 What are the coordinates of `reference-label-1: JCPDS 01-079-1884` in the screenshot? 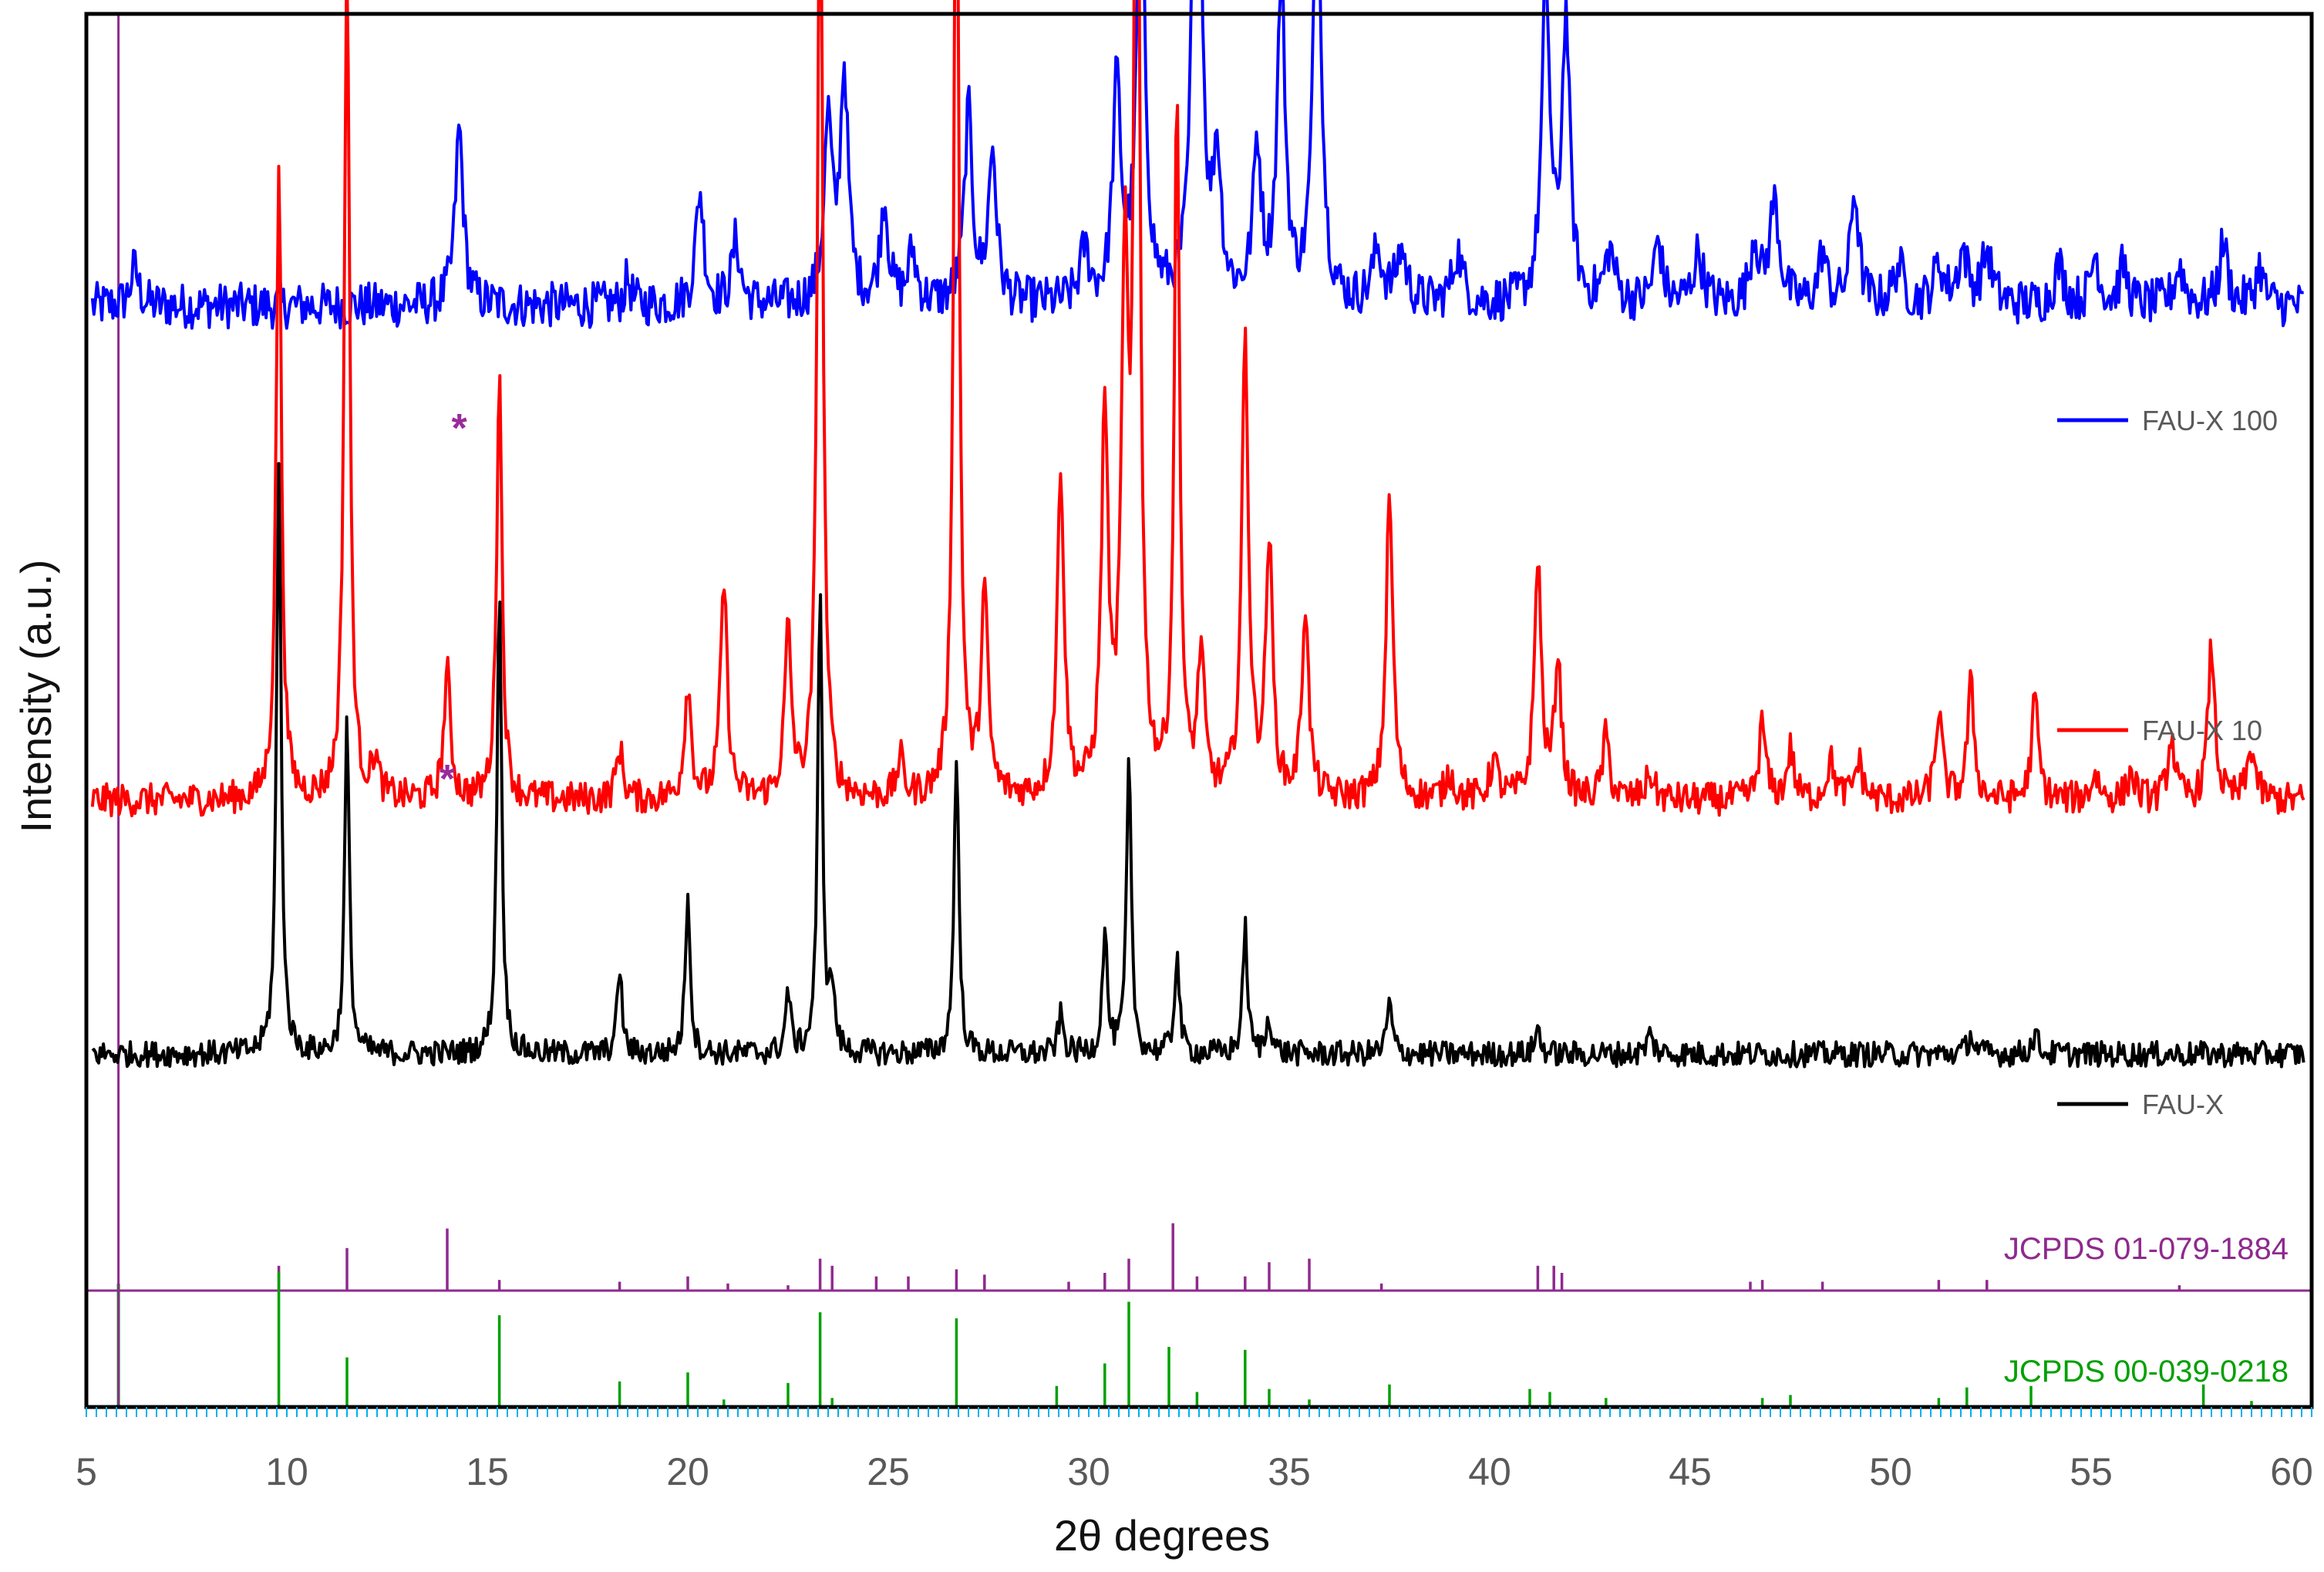 It's located at (2146, 1249).